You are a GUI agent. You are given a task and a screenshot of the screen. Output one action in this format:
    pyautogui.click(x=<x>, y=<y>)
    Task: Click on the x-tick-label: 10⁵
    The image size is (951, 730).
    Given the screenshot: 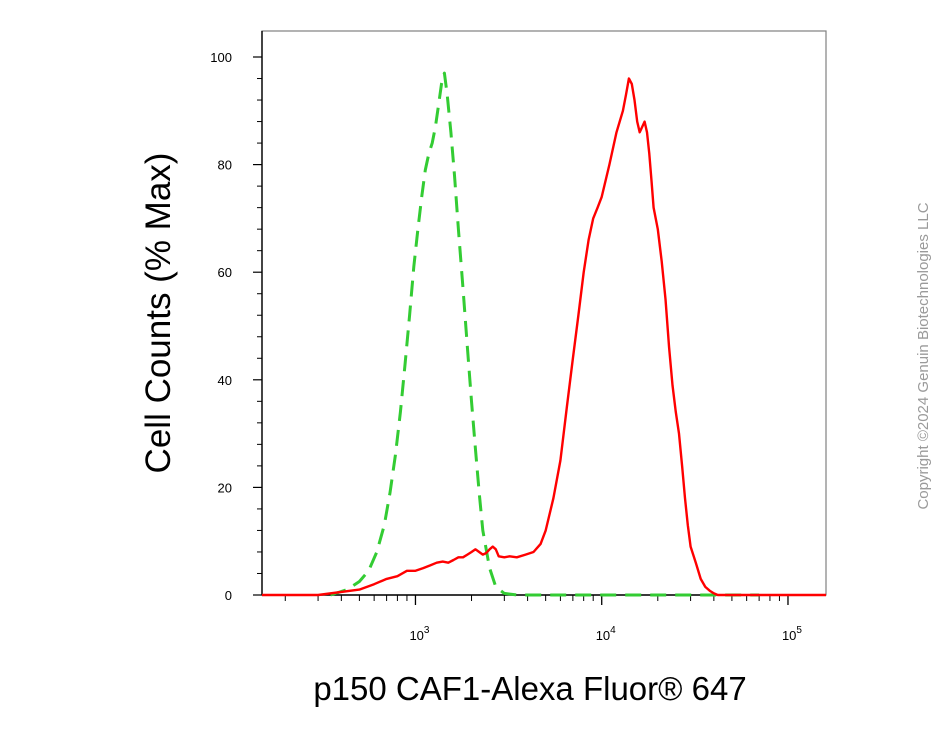 What is the action you would take?
    pyautogui.click(x=792, y=634)
    